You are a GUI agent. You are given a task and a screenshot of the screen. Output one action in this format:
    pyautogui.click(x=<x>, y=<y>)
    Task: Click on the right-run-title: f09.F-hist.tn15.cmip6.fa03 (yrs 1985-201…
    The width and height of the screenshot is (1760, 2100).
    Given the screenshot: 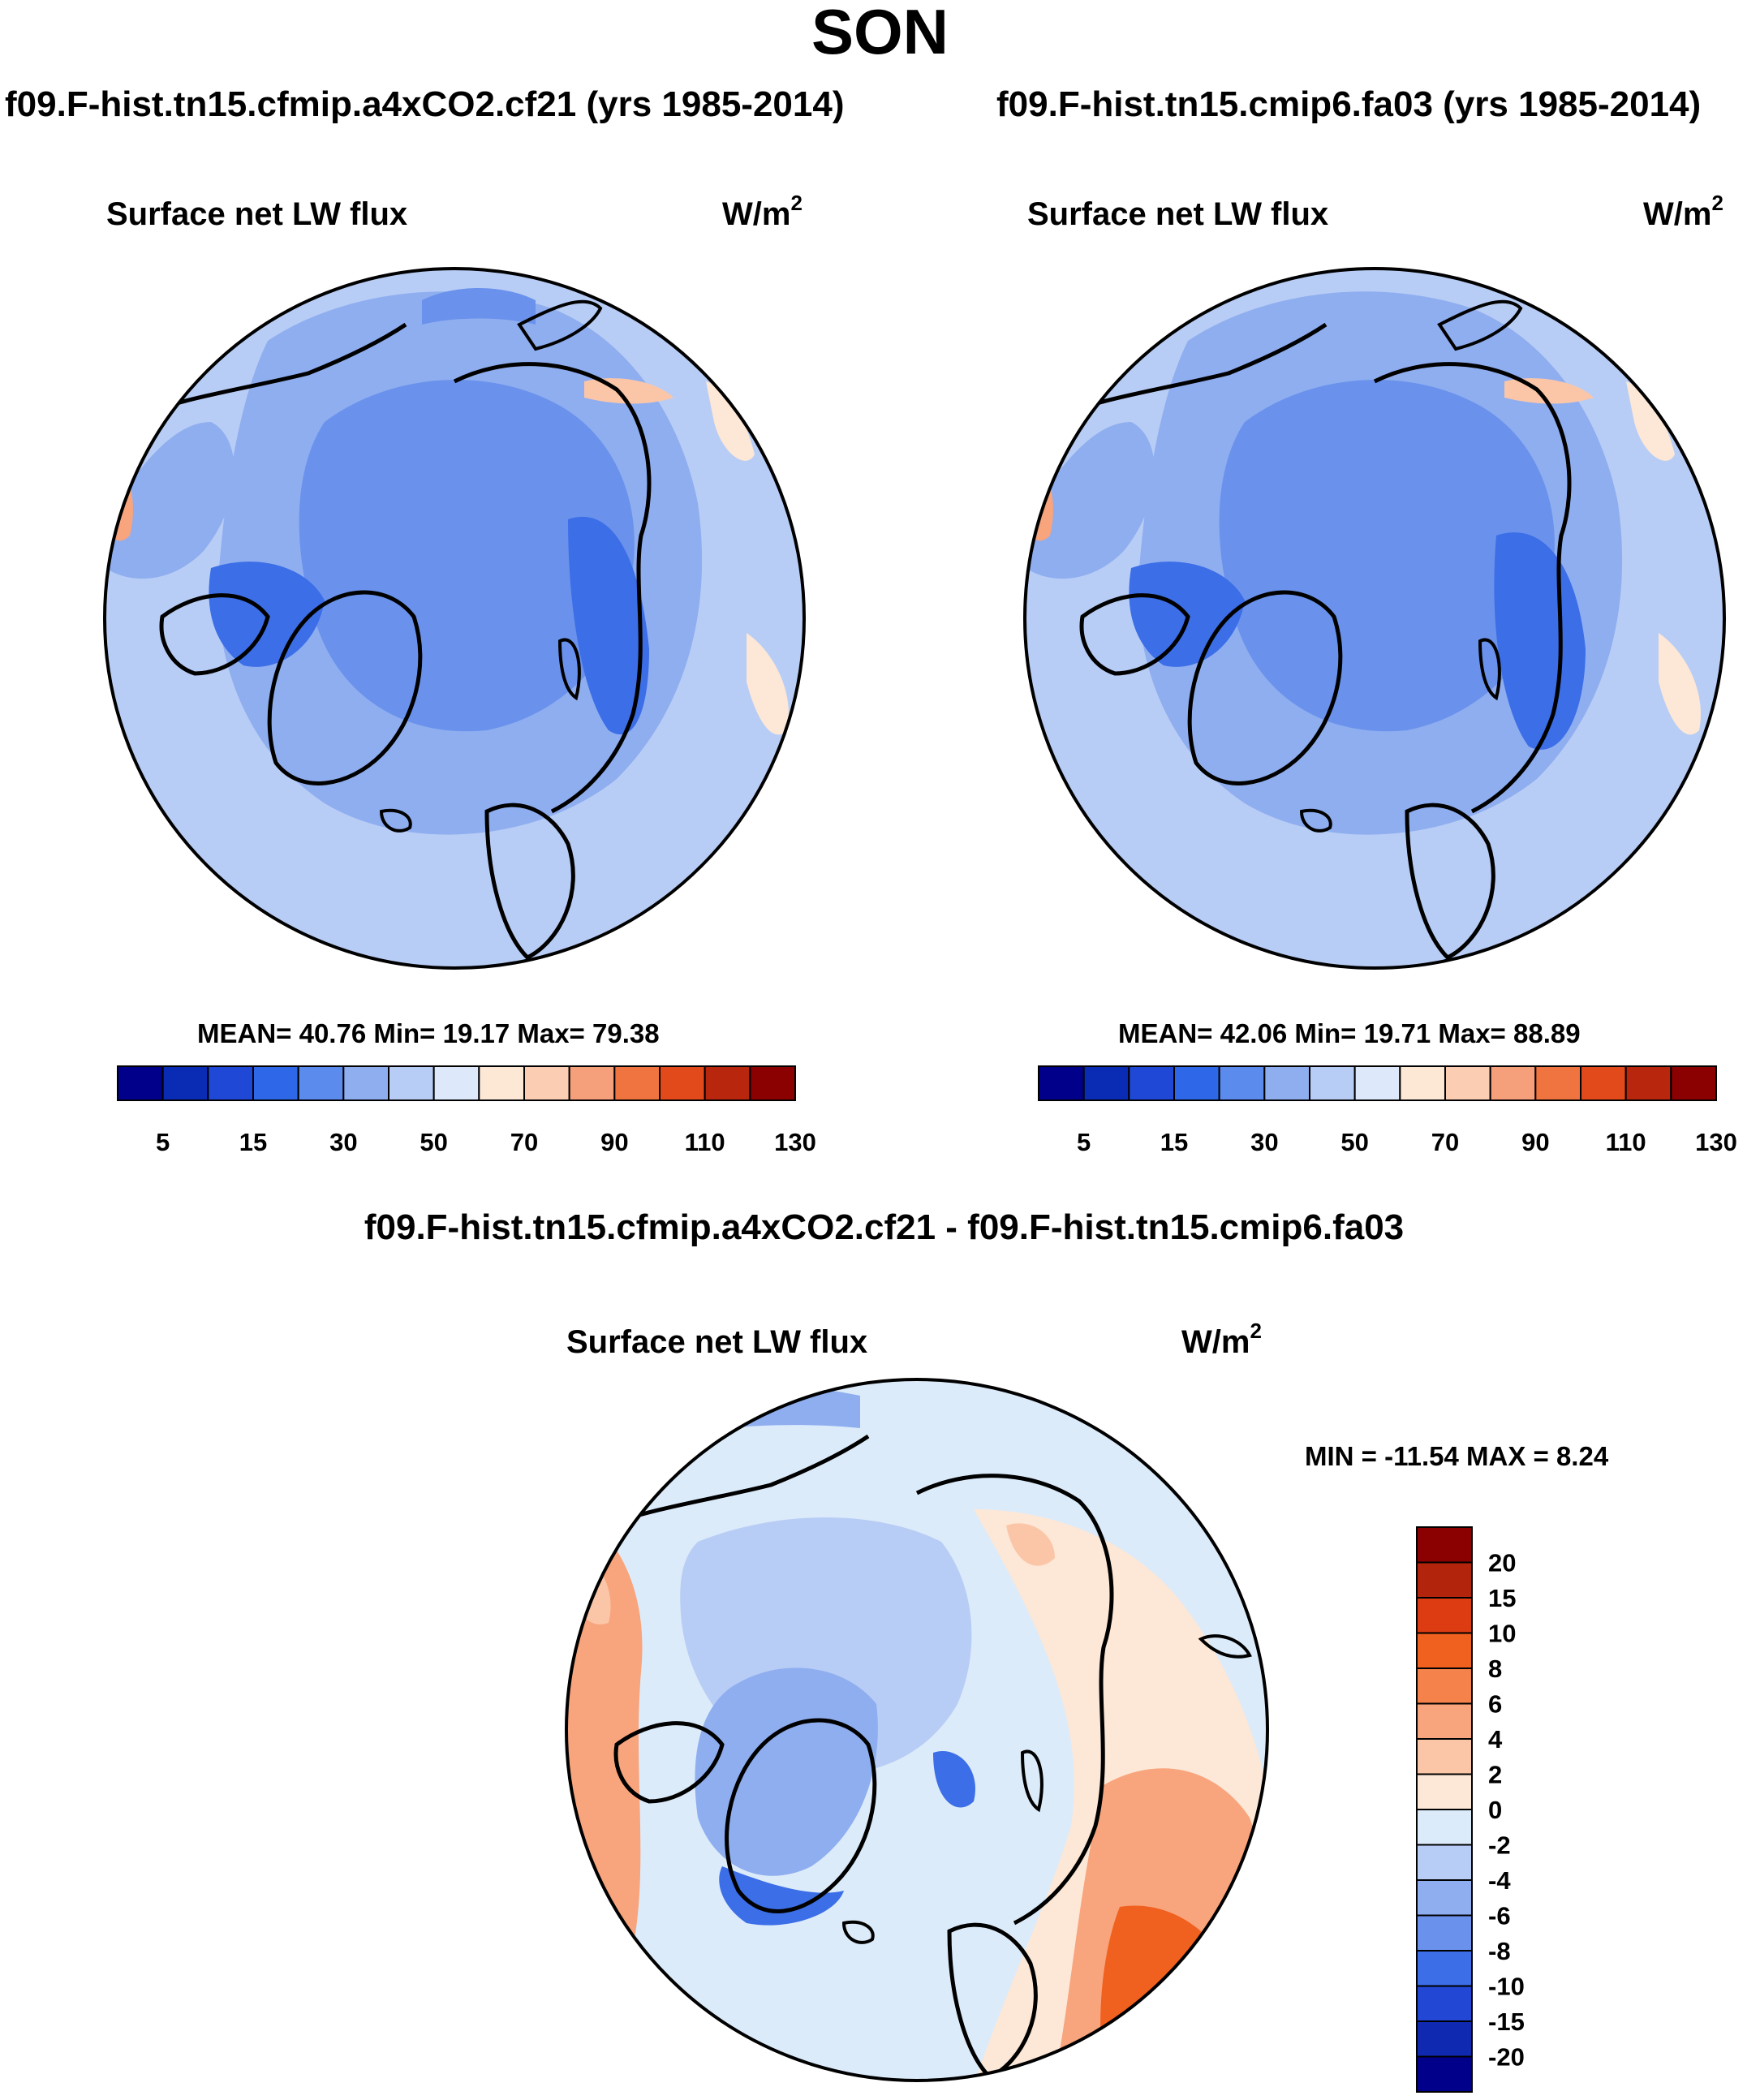 What is the action you would take?
    pyautogui.click(x=1349, y=104)
    